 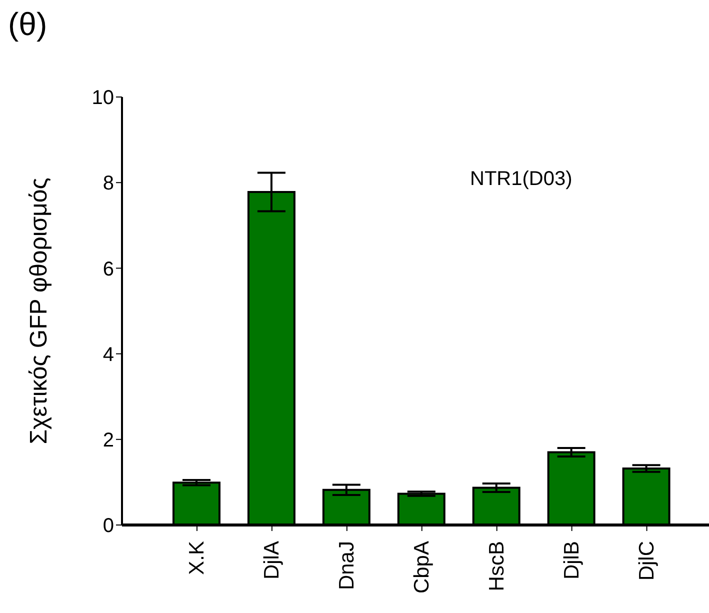 I want to click on y-tick-label: 10, so click(x=103, y=98).